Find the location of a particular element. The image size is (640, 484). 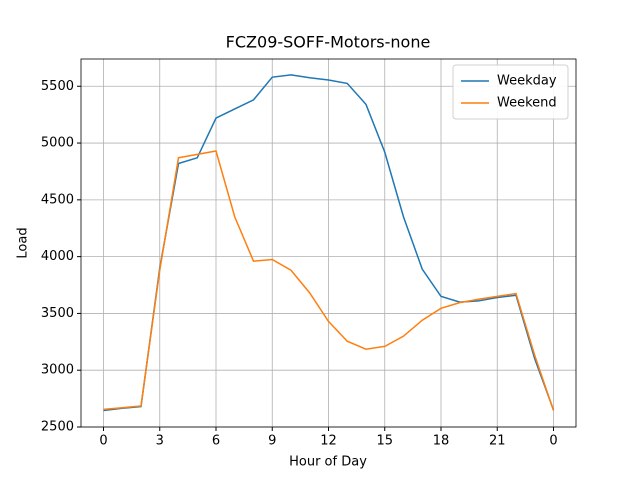

y-axis-label: Load is located at coordinates (23, 242).